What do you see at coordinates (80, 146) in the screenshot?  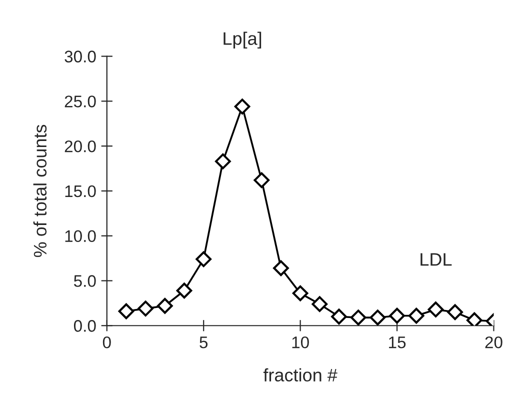 I see `y-tick-label: 20.0` at bounding box center [80, 146].